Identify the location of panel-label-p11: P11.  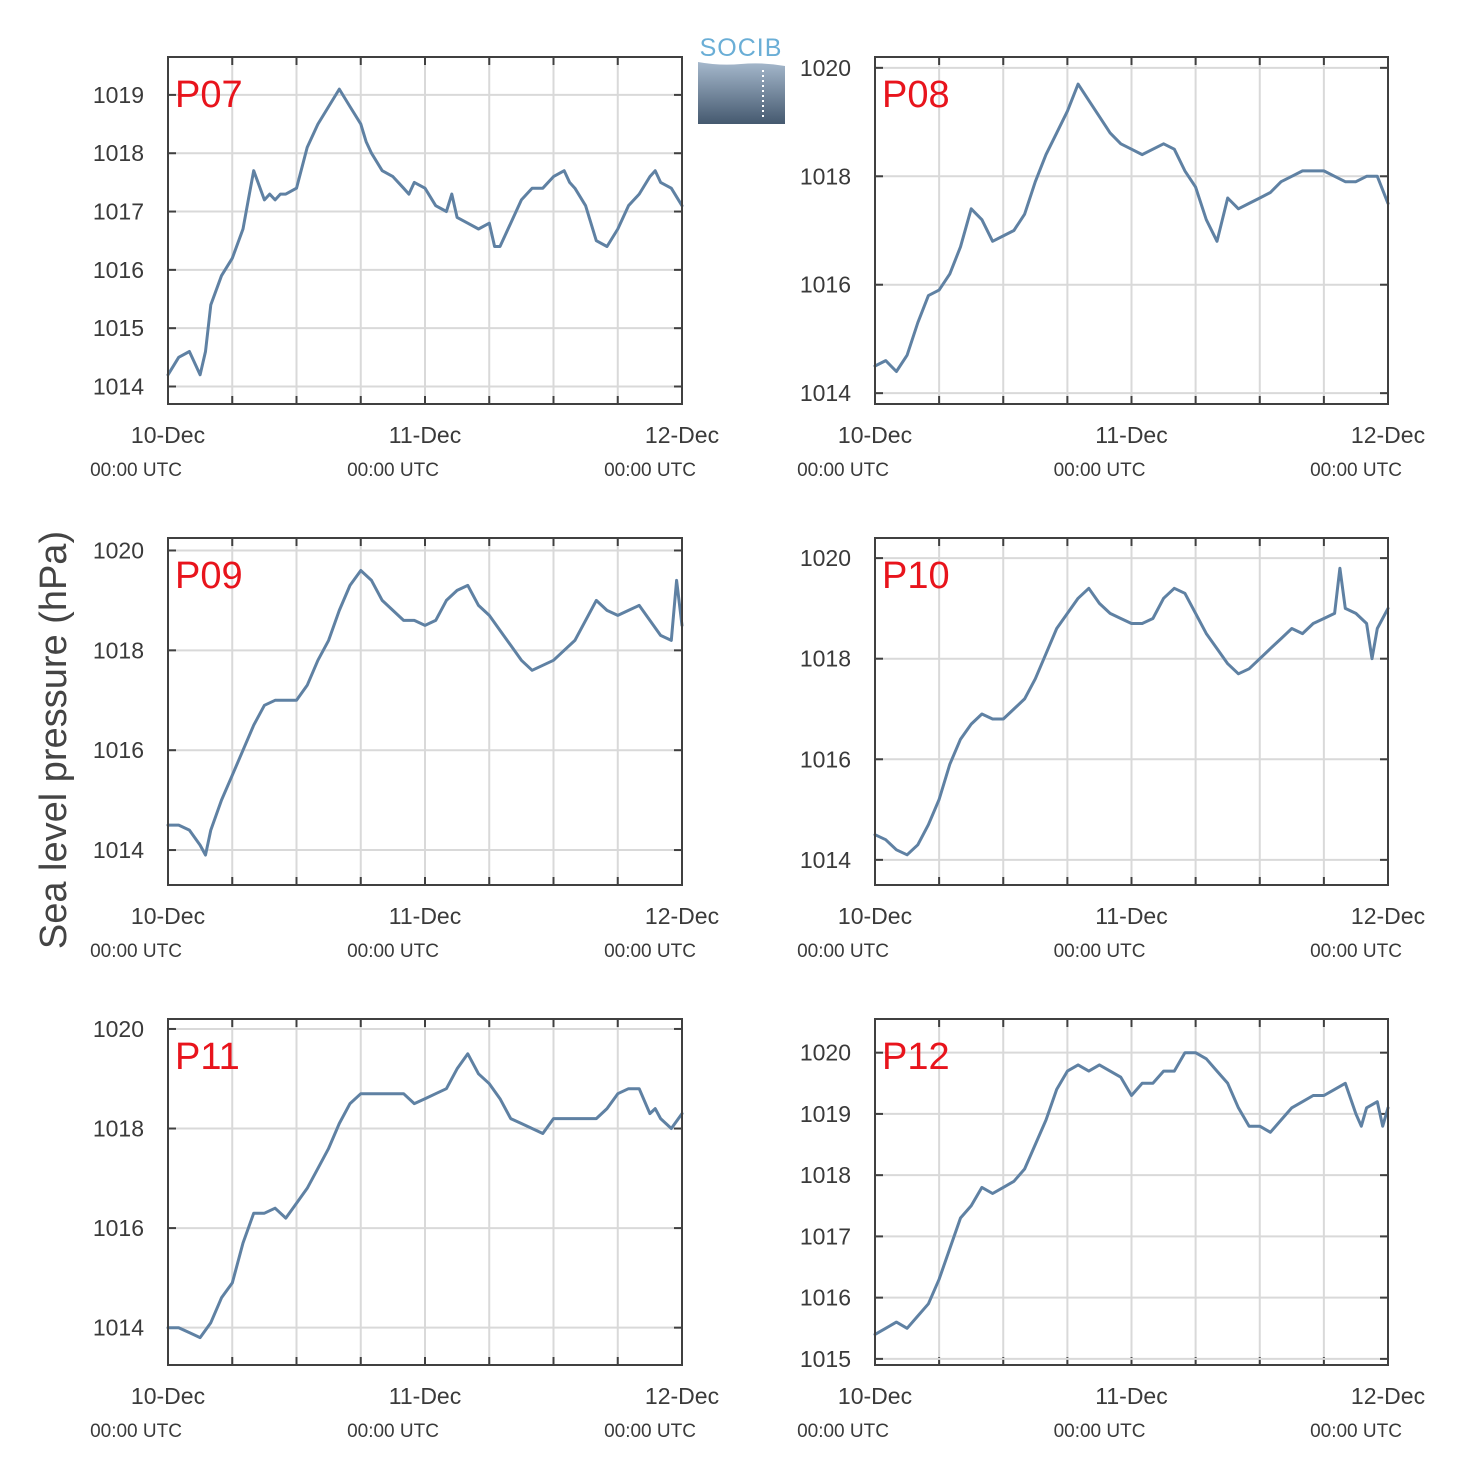
(207, 1057).